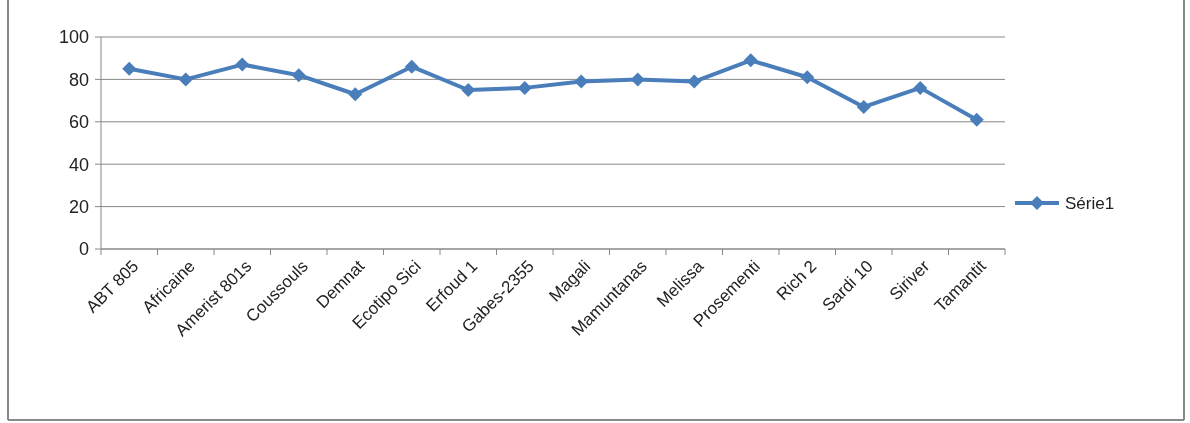  Describe the element at coordinates (1090, 203) in the screenshot. I see `legend-label: Série1` at that location.